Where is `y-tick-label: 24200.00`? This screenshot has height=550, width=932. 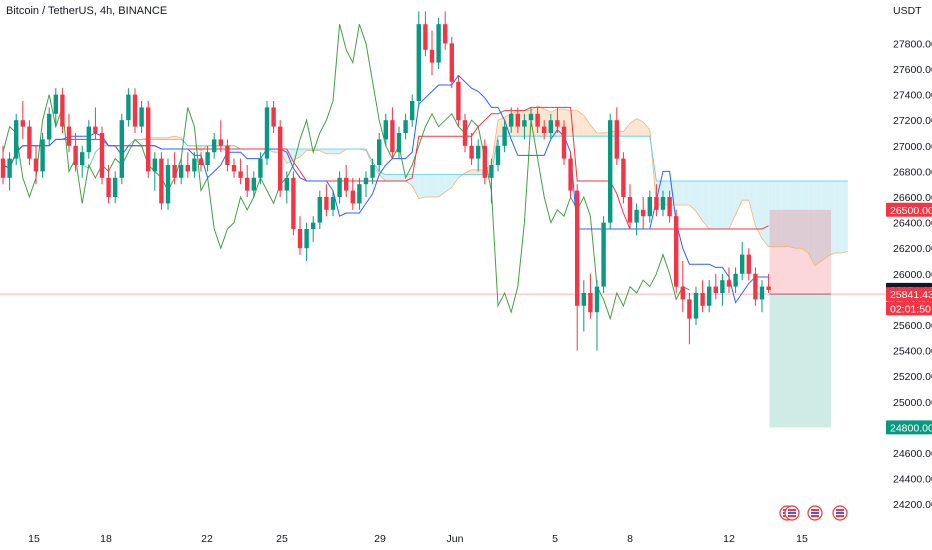
y-tick-label: 24200.00 is located at coordinates (912, 505).